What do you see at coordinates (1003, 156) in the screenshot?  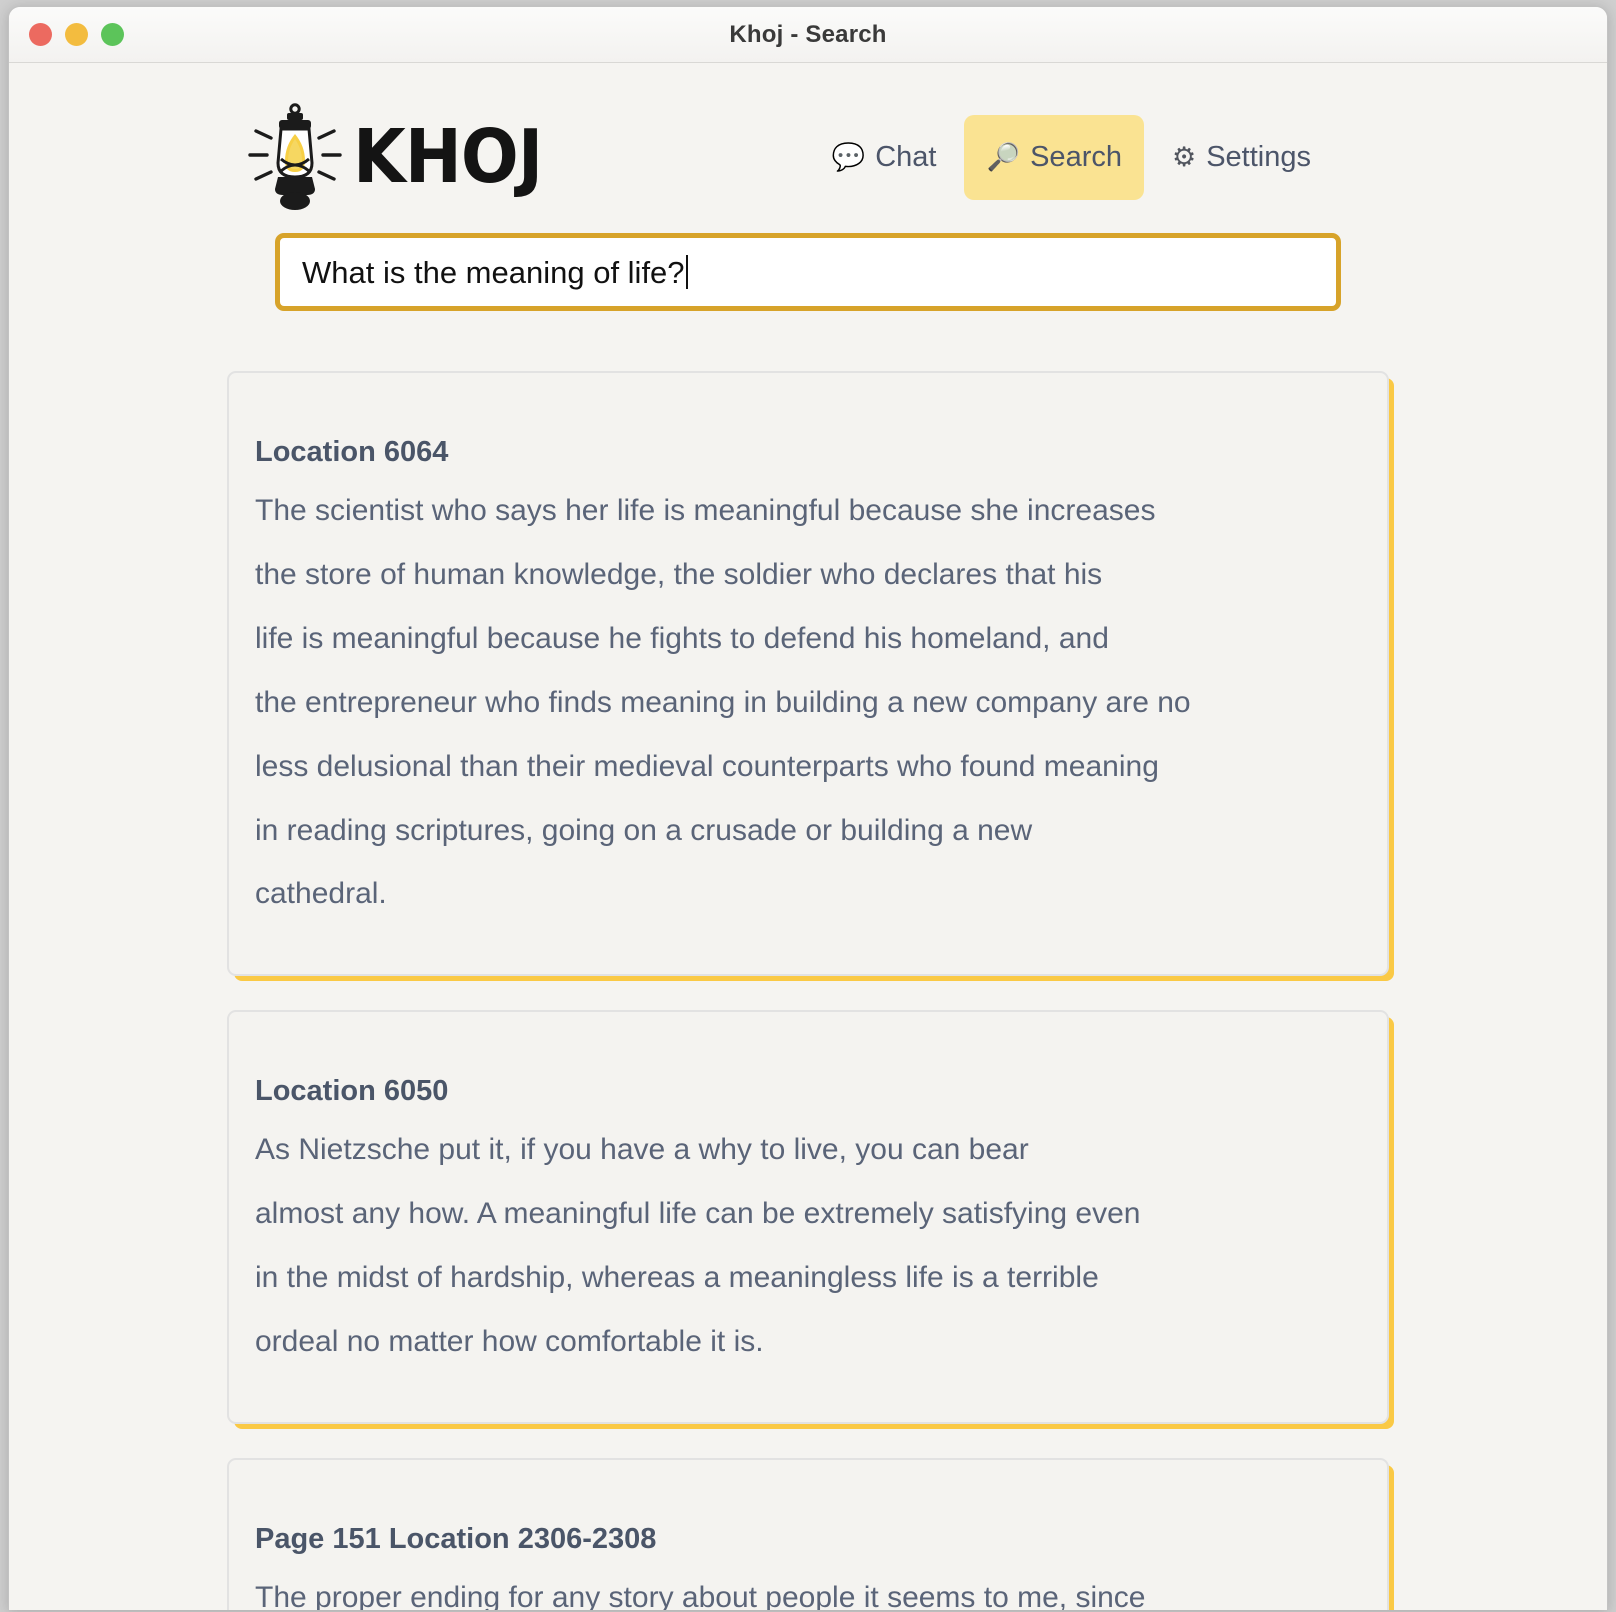 I see `magnifying-glass-icon: 🔎` at bounding box center [1003, 156].